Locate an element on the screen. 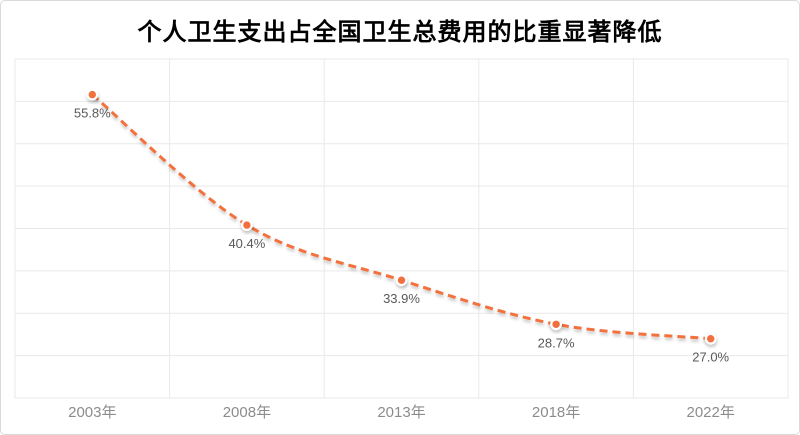 This screenshot has width=800, height=435. point-label: 27.0% is located at coordinates (710, 357).